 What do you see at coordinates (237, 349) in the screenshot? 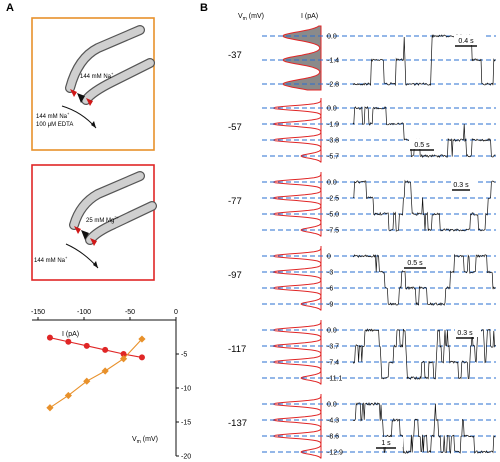
I see `vm-value: -117` at bounding box center [237, 349].